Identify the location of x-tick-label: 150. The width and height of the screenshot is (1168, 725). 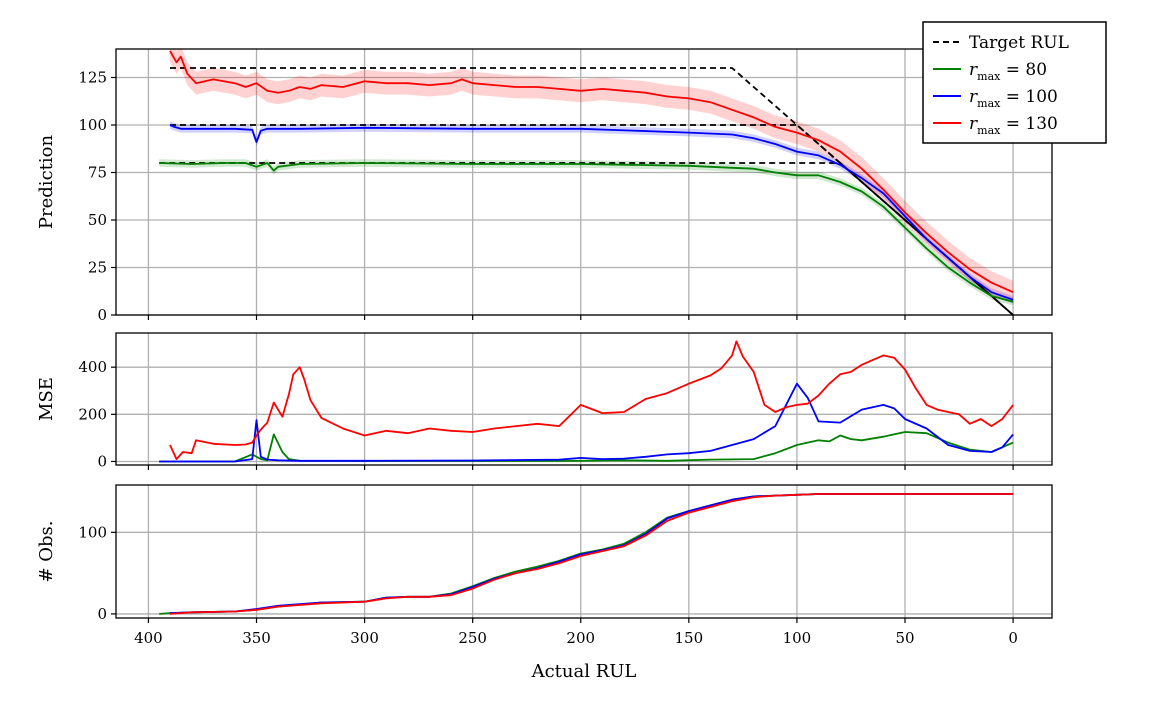
(689, 638).